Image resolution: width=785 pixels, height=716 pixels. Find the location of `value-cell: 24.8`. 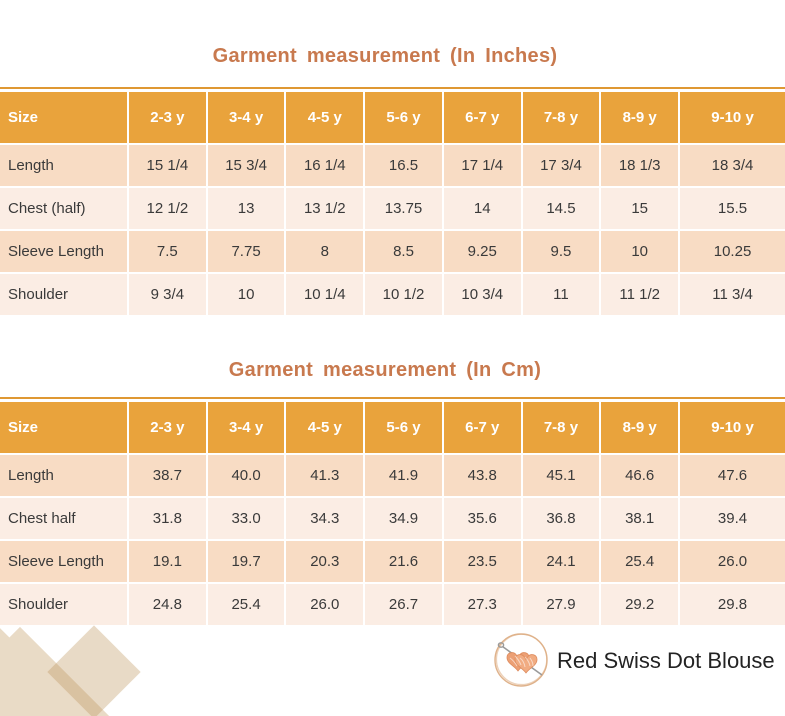

value-cell: 24.8 is located at coordinates (167, 604).